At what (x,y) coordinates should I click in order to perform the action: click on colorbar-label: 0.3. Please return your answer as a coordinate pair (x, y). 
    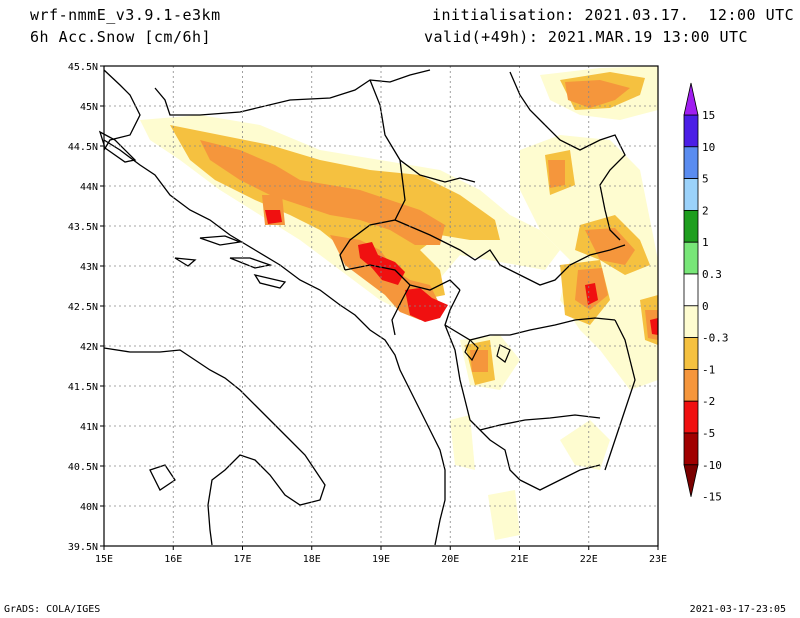
    Looking at the image, I should click on (712, 274).